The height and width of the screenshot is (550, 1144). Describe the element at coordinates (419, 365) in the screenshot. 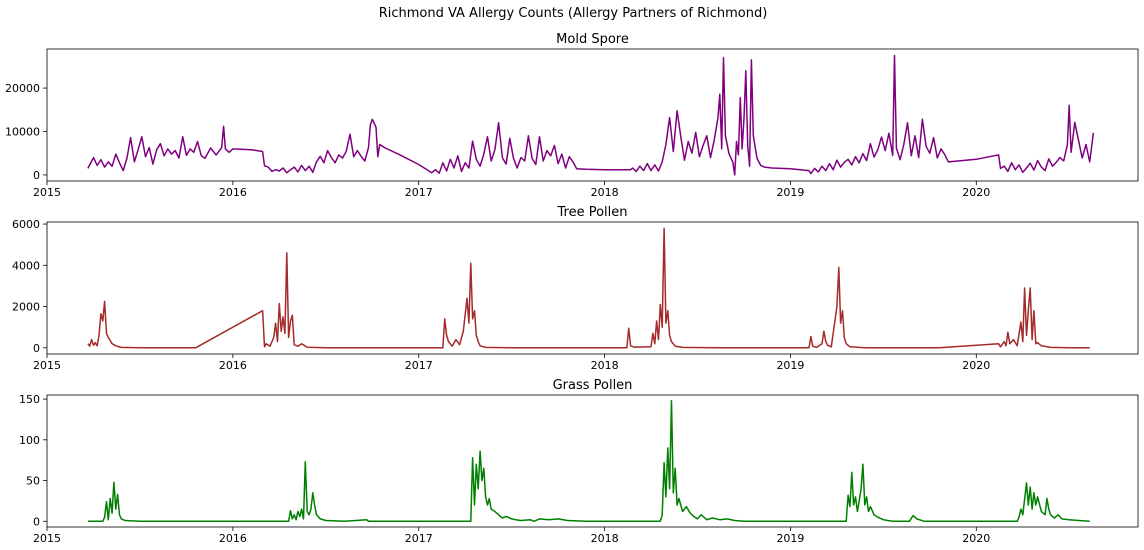

I see `tree-pollen-x-tick-label: 2017` at that location.